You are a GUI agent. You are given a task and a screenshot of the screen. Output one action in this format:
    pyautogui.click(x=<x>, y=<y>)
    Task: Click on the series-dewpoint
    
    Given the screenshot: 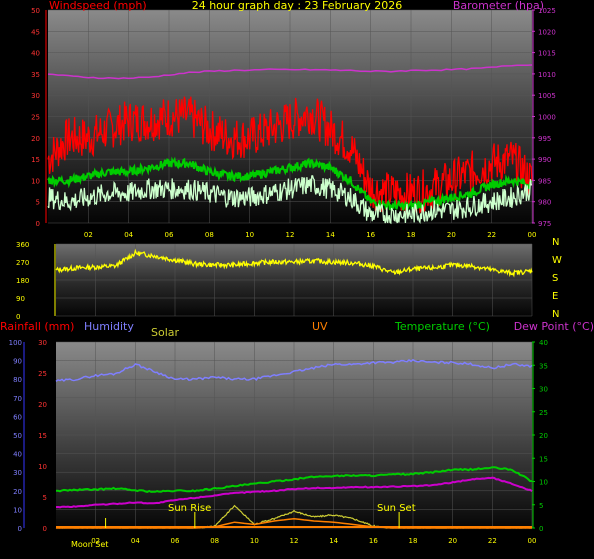 What is the action you would take?
    pyautogui.click(x=294, y=492)
    